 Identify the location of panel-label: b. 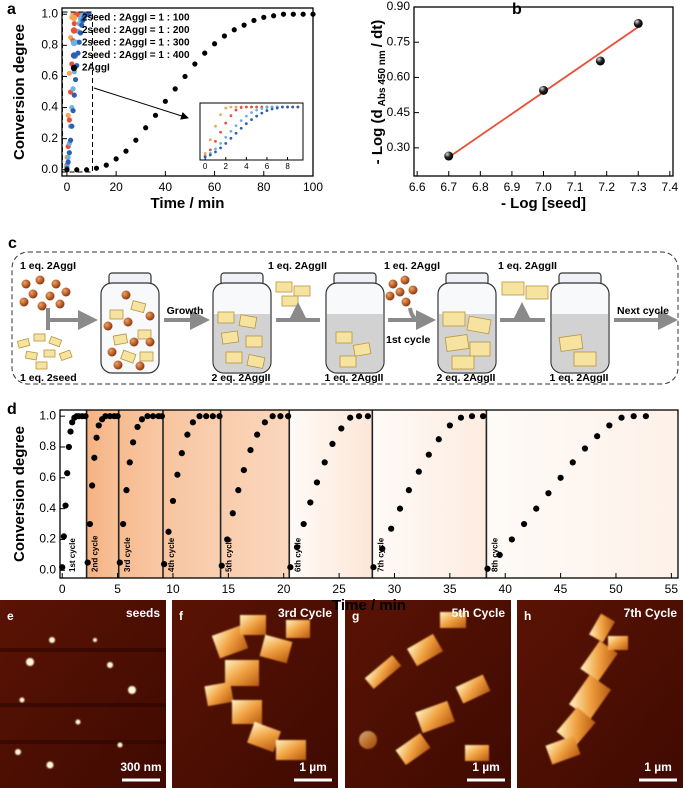
(517, 9).